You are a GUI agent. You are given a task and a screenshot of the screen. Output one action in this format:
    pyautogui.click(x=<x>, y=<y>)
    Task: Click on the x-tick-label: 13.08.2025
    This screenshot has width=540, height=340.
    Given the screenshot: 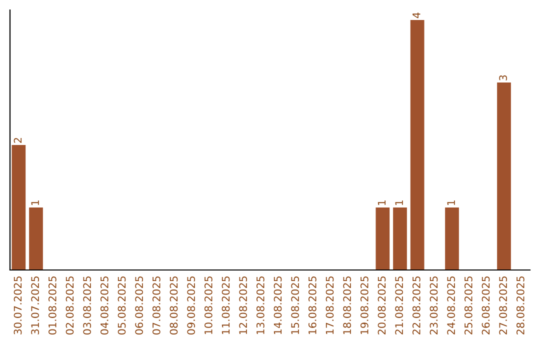 What is the action you would take?
    pyautogui.click(x=260, y=305)
    